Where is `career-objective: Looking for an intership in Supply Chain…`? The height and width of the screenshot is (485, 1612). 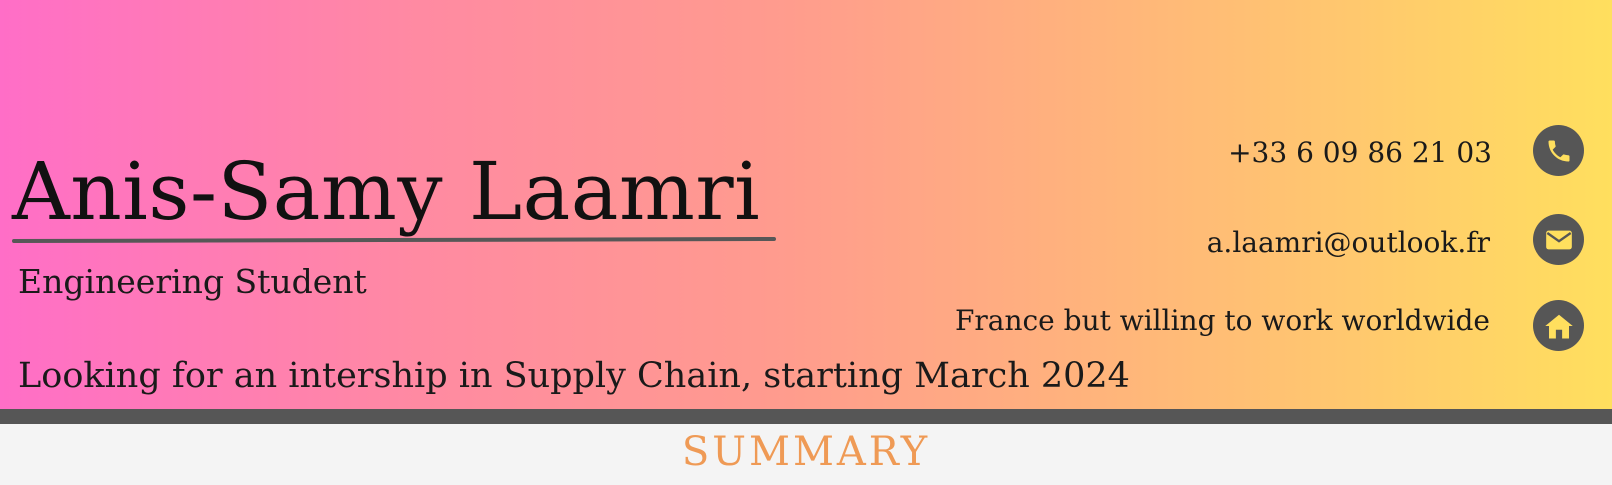 career-objective: Looking for an intership in Supply Chain… is located at coordinates (574, 376).